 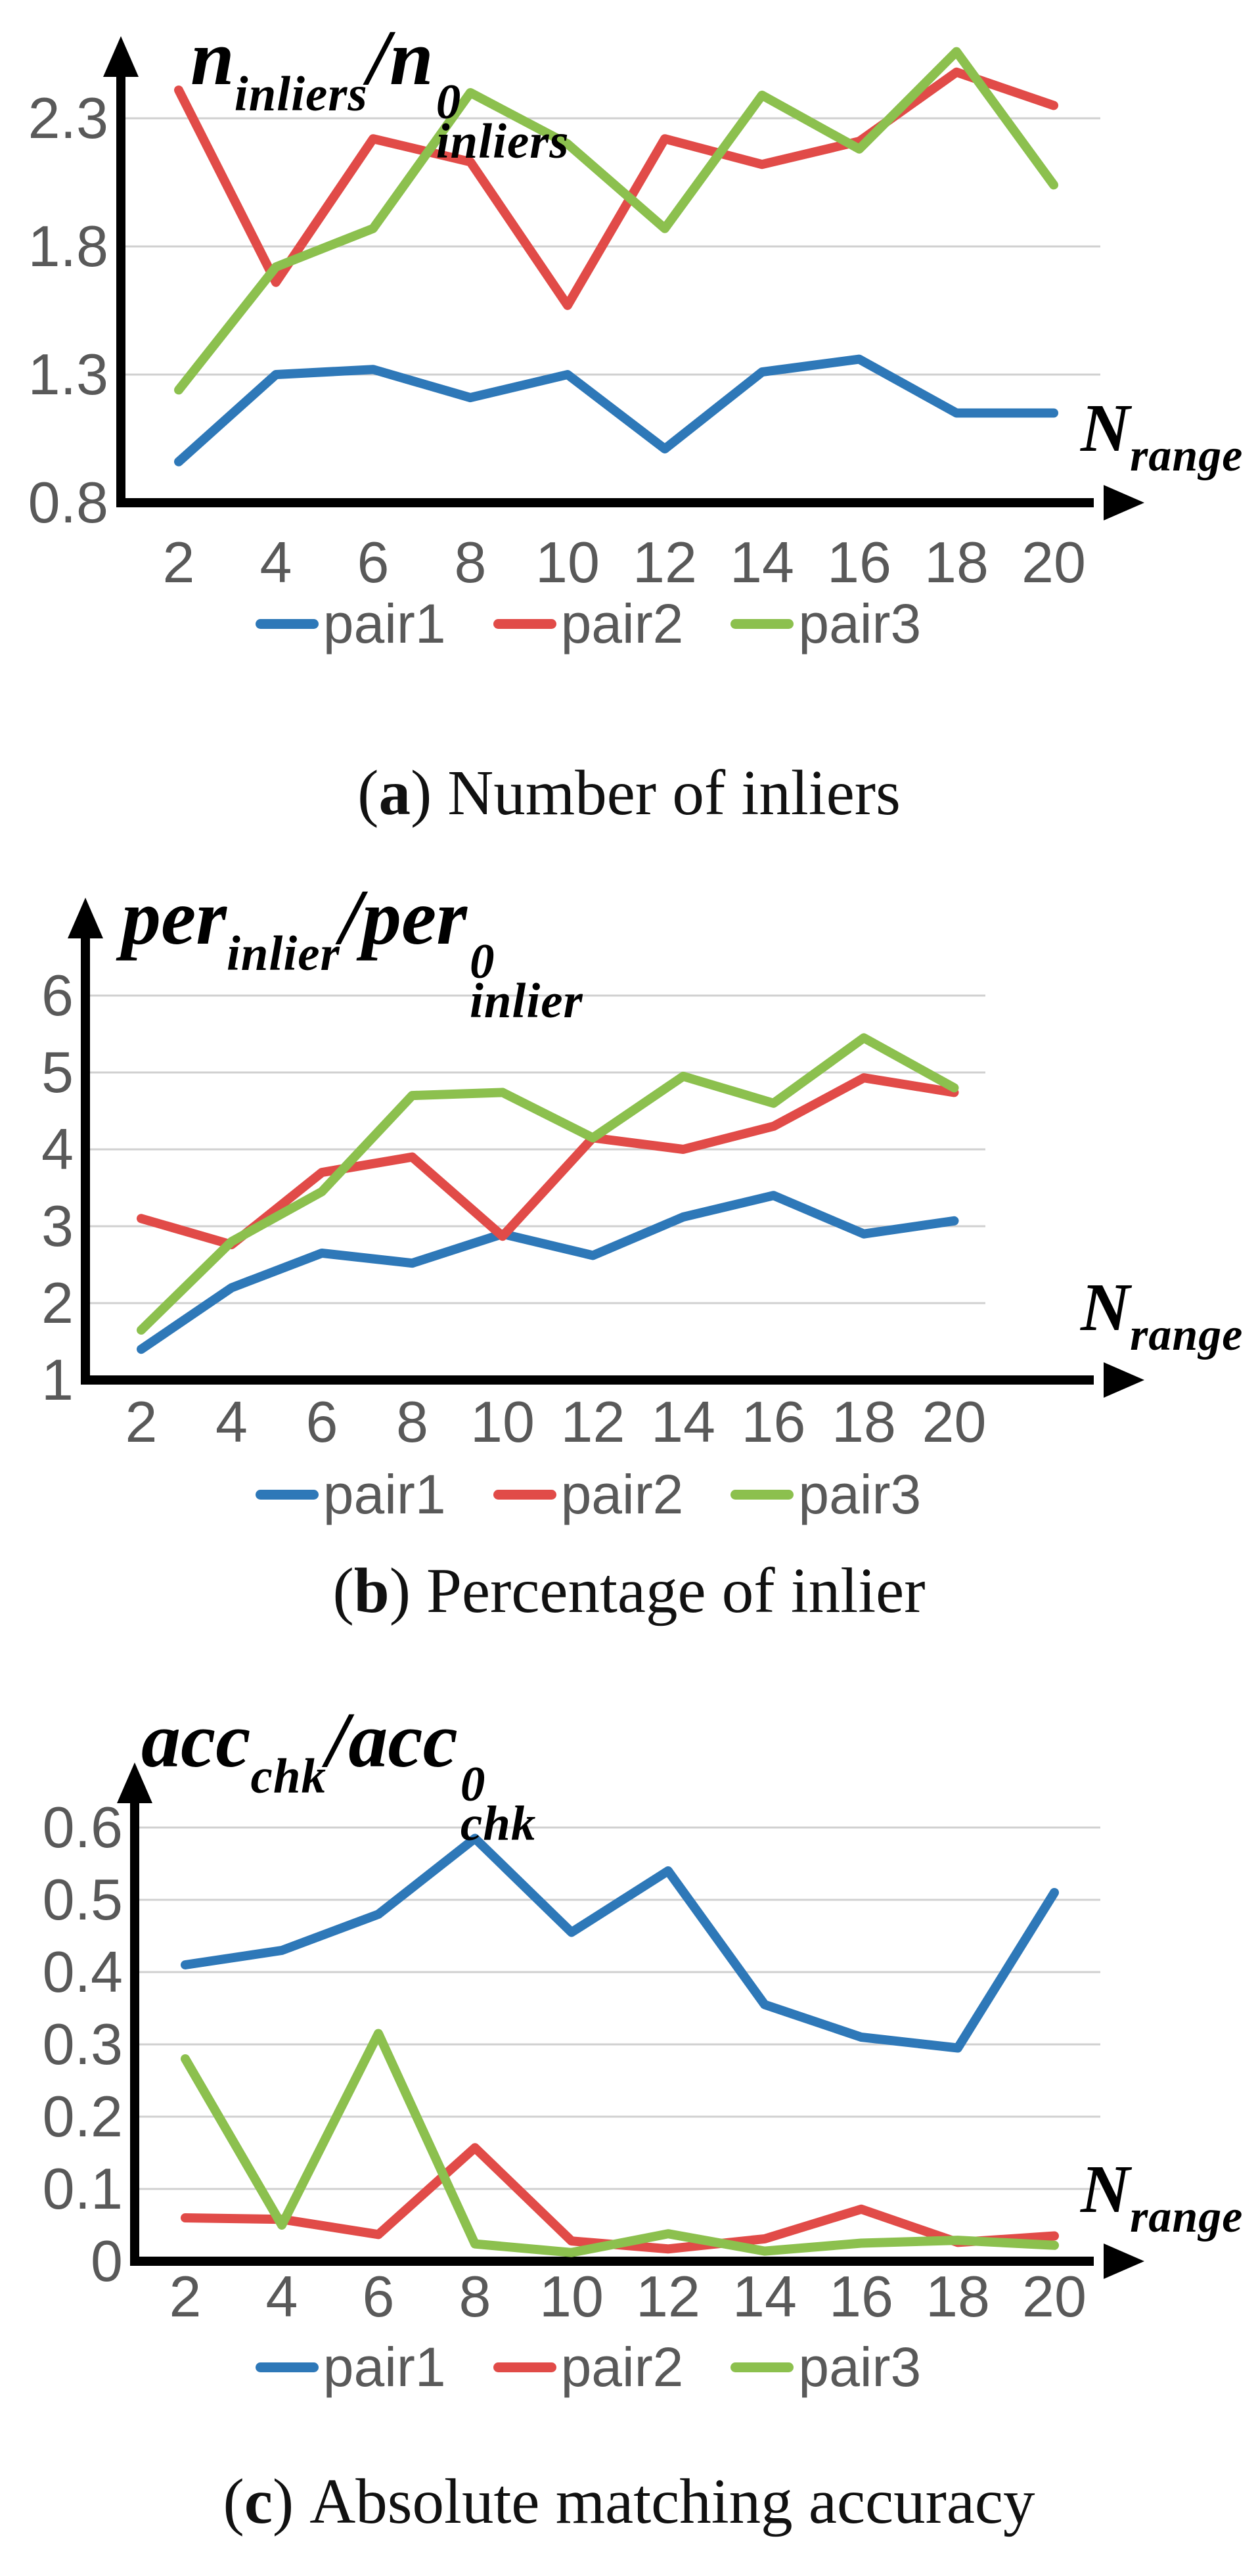 I want to click on title-subscript: inlier, so click(x=283, y=954).